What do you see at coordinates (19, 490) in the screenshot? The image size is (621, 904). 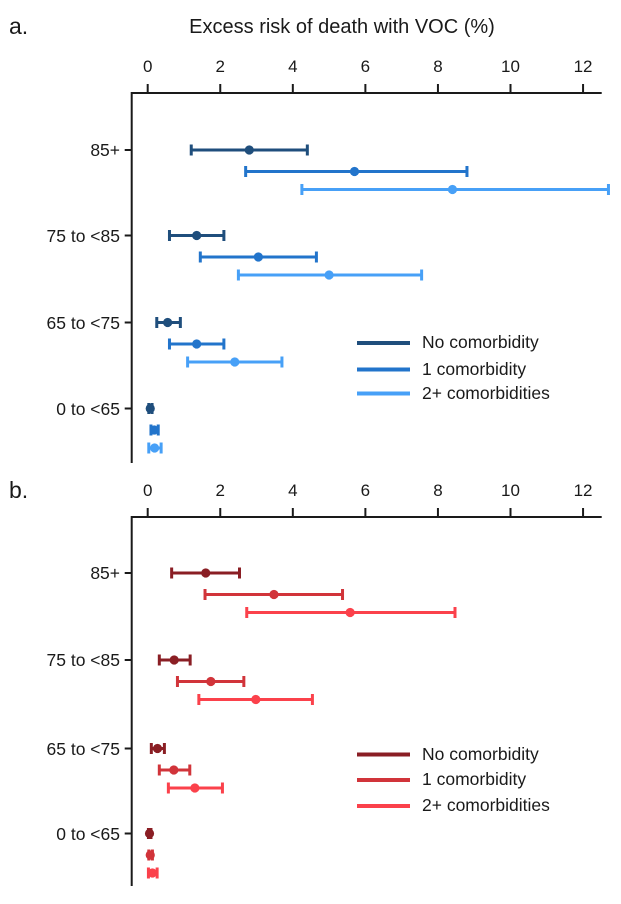 I see `panel-label-b: b.` at bounding box center [19, 490].